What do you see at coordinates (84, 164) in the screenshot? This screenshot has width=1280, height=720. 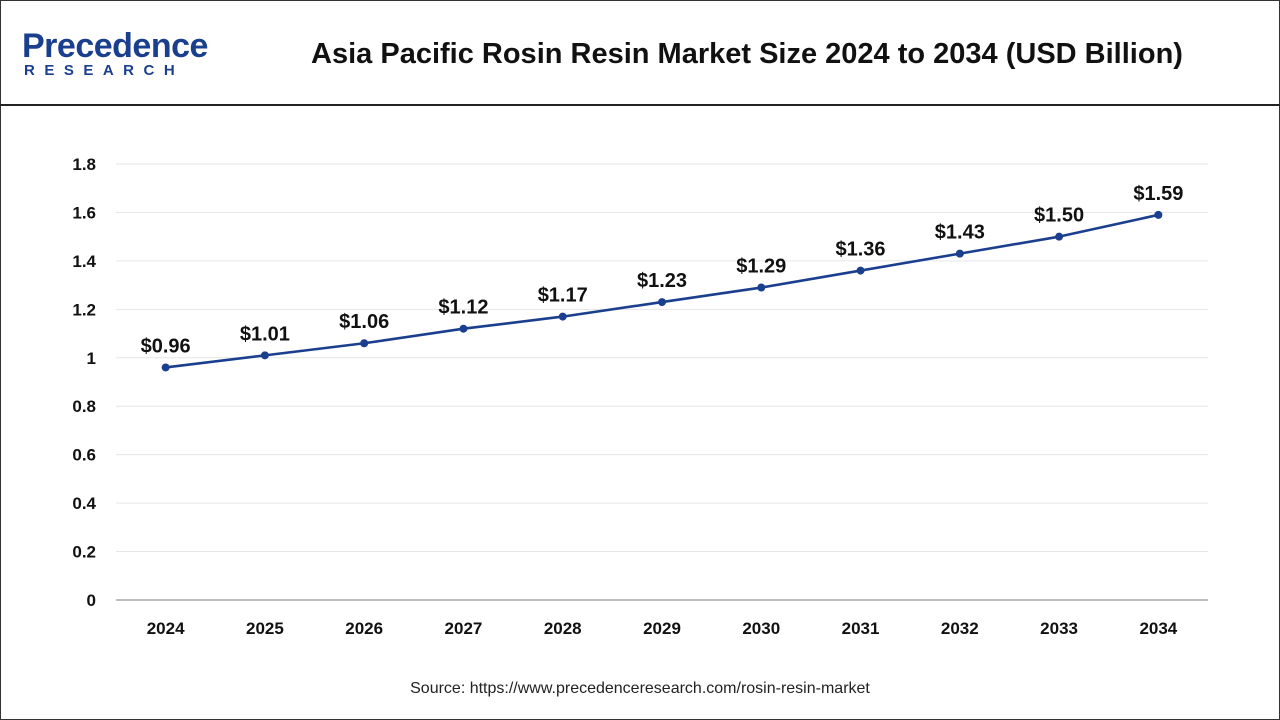 I see `y-tick-label: 1.8` at bounding box center [84, 164].